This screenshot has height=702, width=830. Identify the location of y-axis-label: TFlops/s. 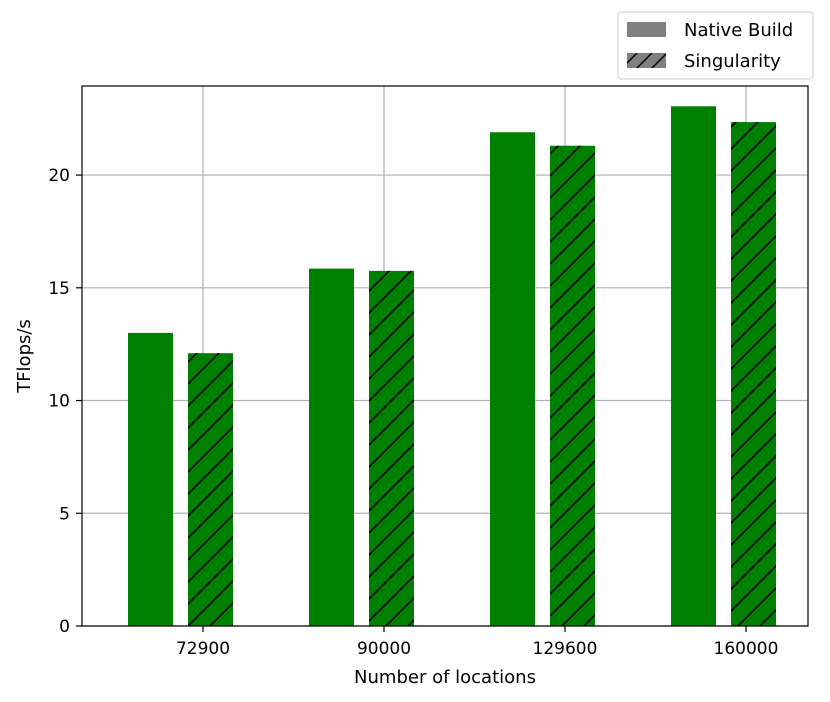
(24, 356).